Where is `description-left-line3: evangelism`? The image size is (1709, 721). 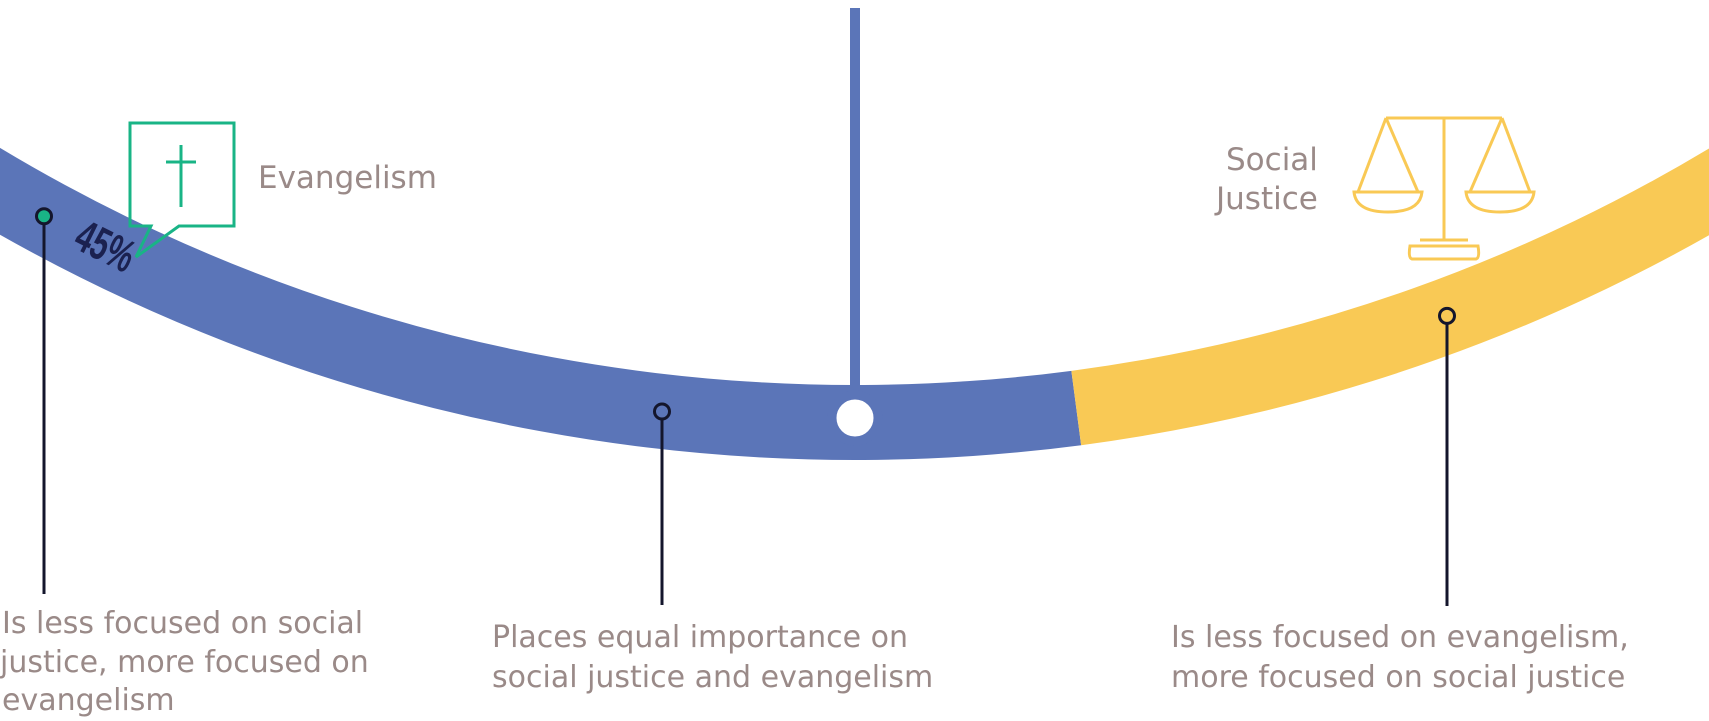
description-left-line3: evangelism is located at coordinates (88, 700).